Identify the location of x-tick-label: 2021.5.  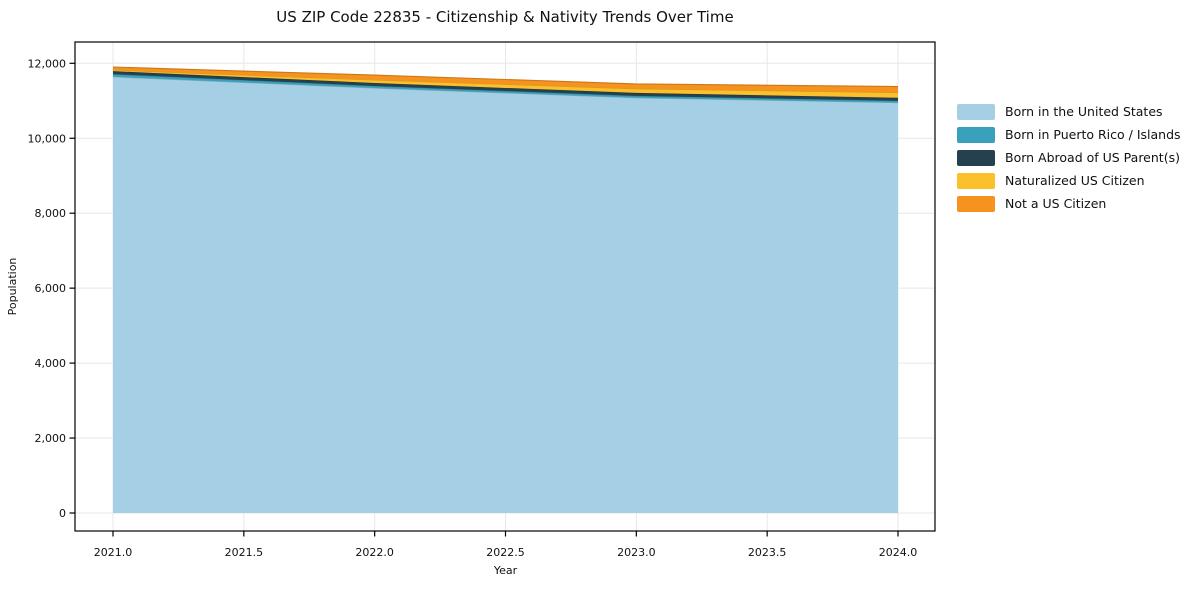
(244, 552).